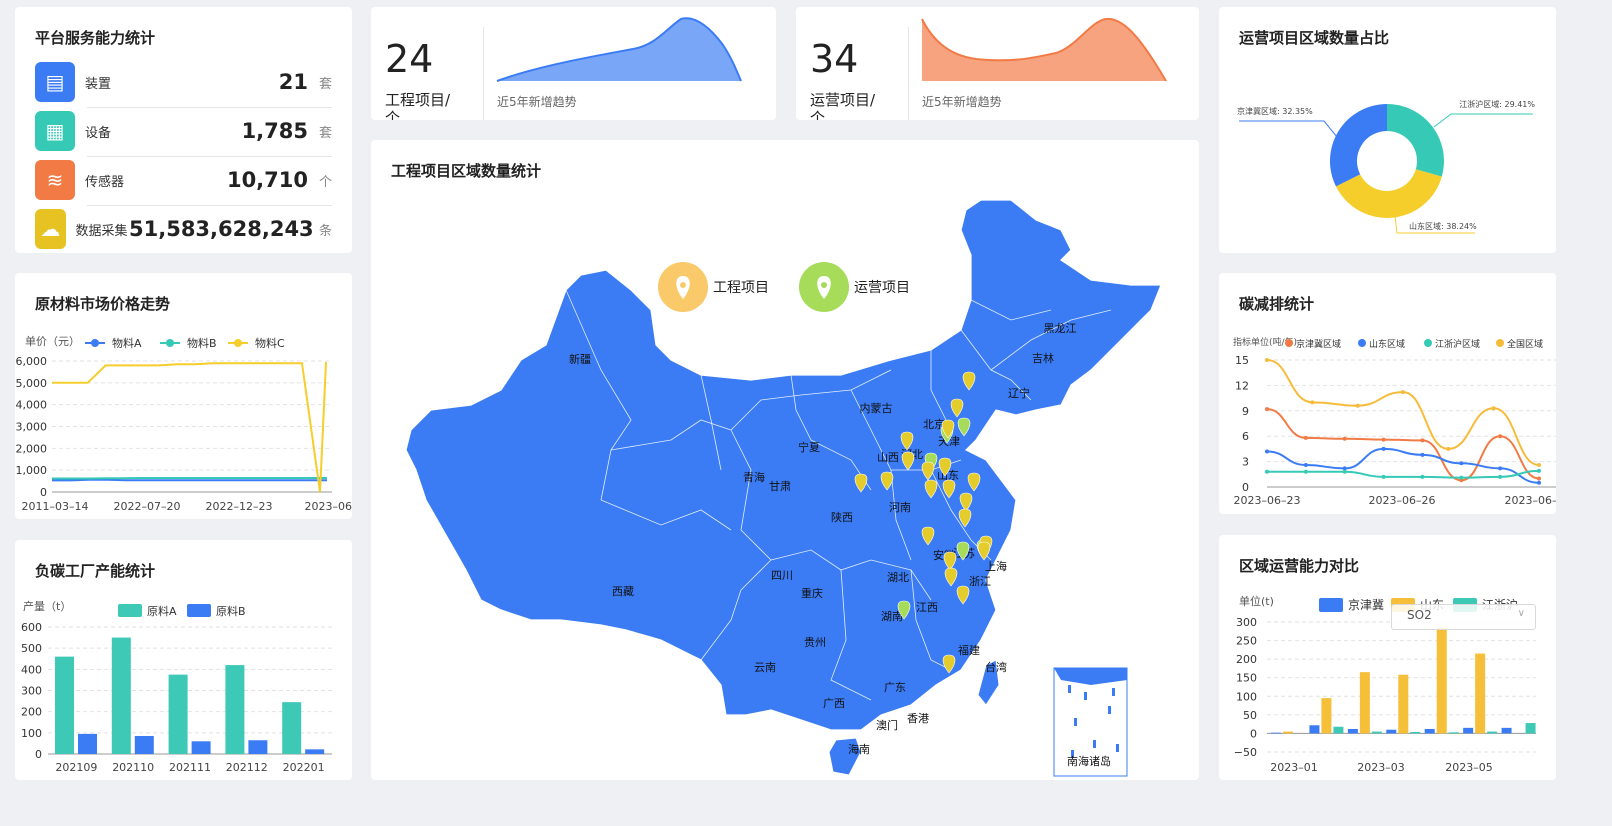  What do you see at coordinates (325, 231) in the screenshot?
I see `stat-unit: 条` at bounding box center [325, 231].